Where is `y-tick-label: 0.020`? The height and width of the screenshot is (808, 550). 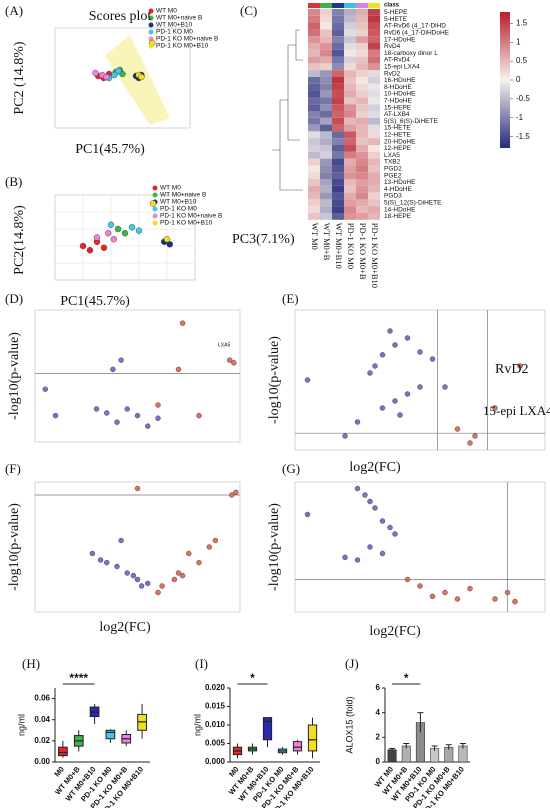
y-tick-label: 0.020 is located at coordinates (215, 687).